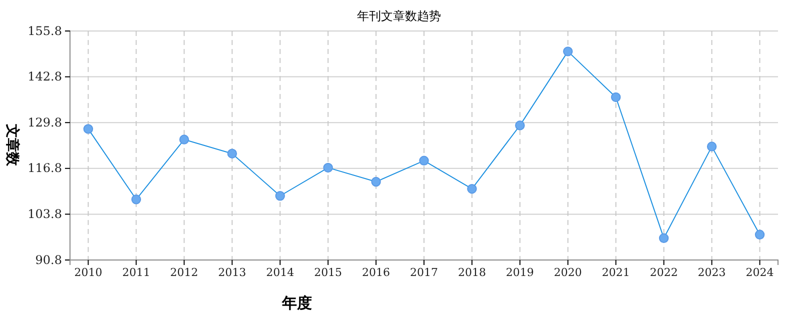 The width and height of the screenshot is (798, 330). I want to click on x-tick-label: 2017, so click(424, 272).